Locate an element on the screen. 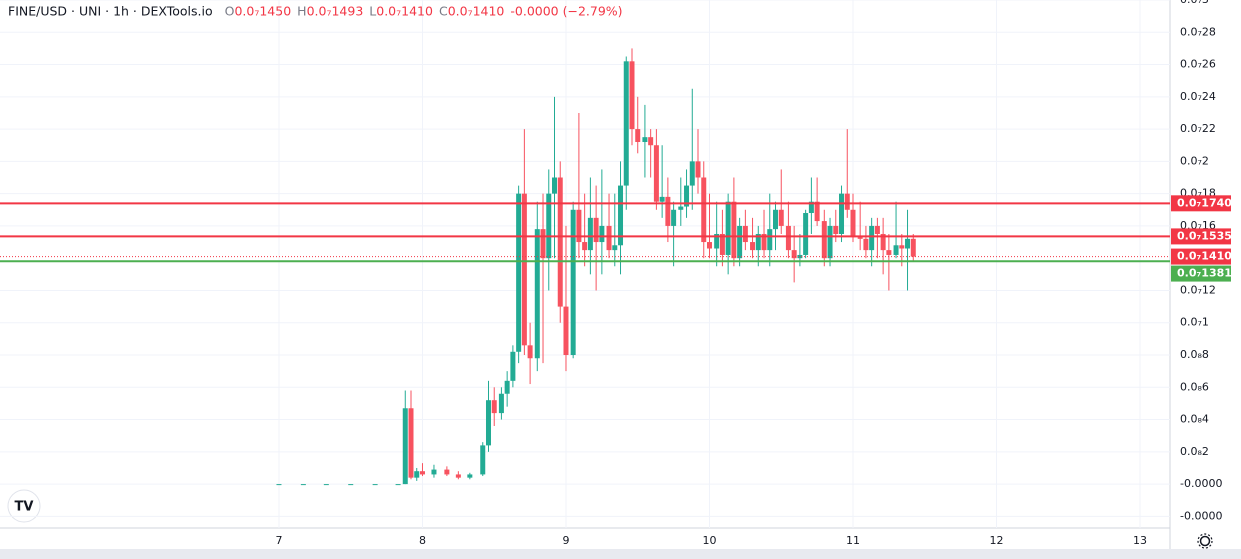  x-tick-label: 13 is located at coordinates (1140, 540).